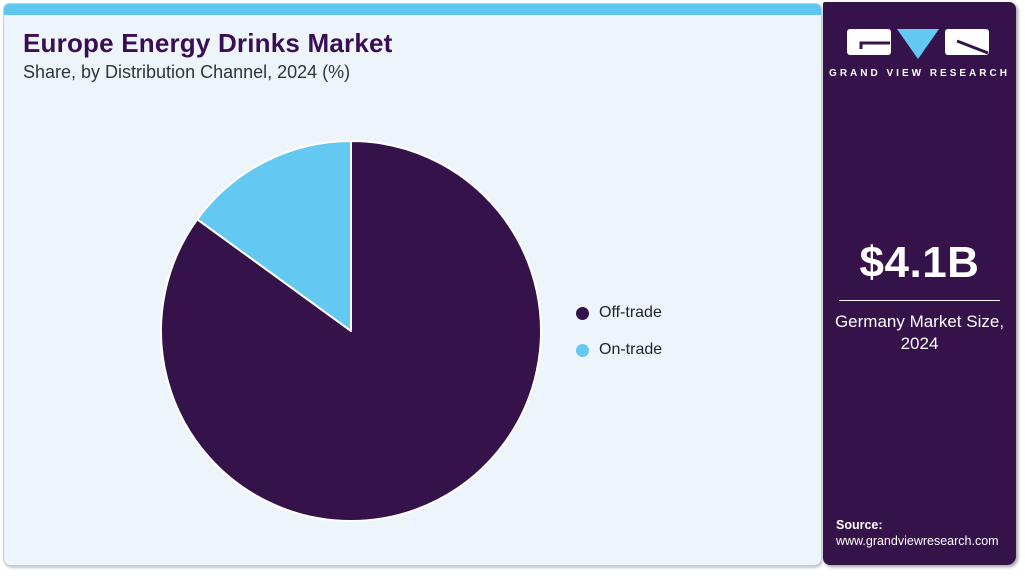 The image size is (1025, 576). I want to click on legend-marker-off-trade, so click(582, 313).